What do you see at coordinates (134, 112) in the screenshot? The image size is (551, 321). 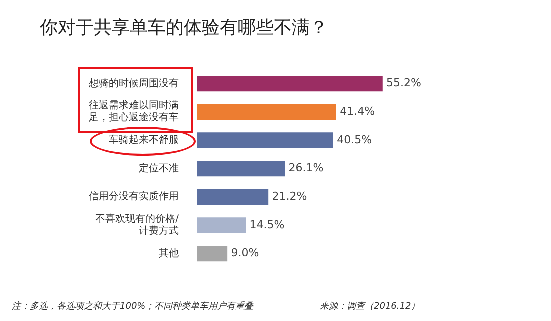 I see `y-tick-label: 往返需求难以同时满足，担心返途没有车` at bounding box center [134, 112].